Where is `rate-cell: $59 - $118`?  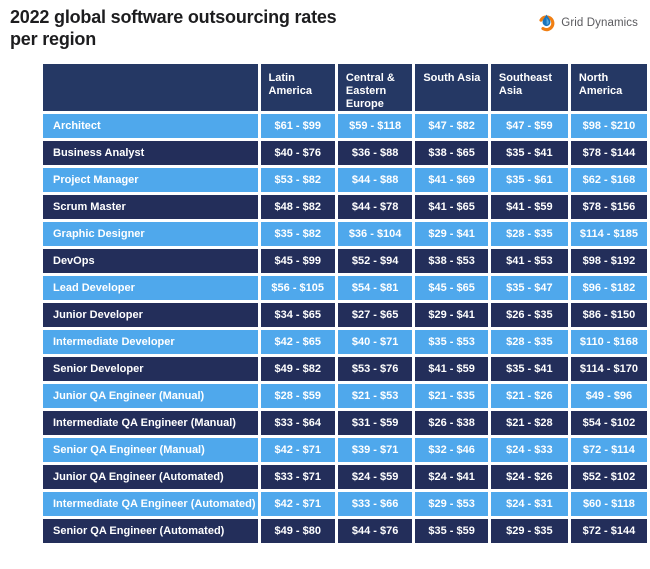 rate-cell: $59 - $118 is located at coordinates (375, 126).